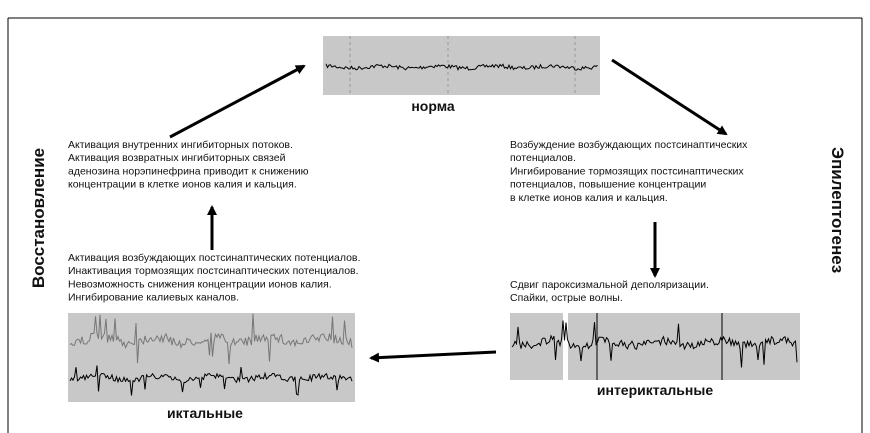 The width and height of the screenshot is (870, 433). I want to click on text-line: Сдвиг пароксизмальной деполяризации., so click(609, 285).